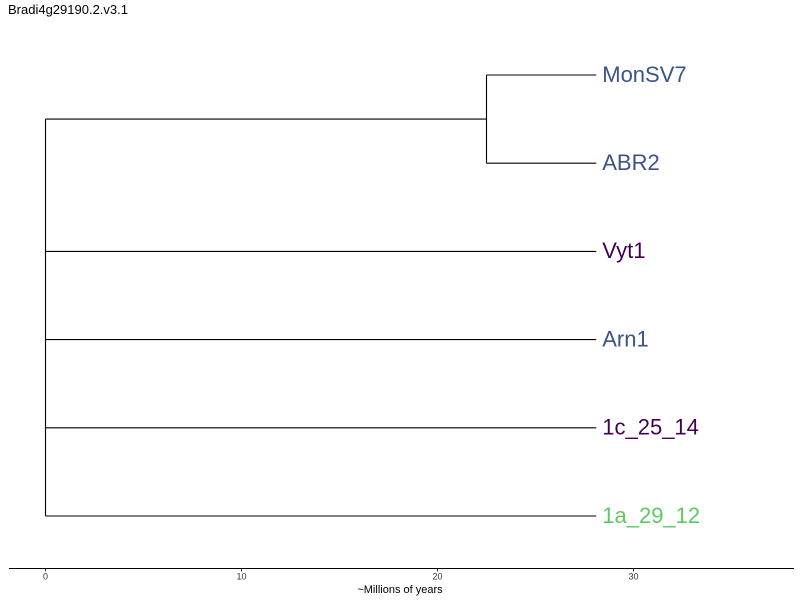 The image size is (800, 600). What do you see at coordinates (68, 9) in the screenshot?
I see `tree-title: Bradi4g29190.2.v3.1` at bounding box center [68, 9].